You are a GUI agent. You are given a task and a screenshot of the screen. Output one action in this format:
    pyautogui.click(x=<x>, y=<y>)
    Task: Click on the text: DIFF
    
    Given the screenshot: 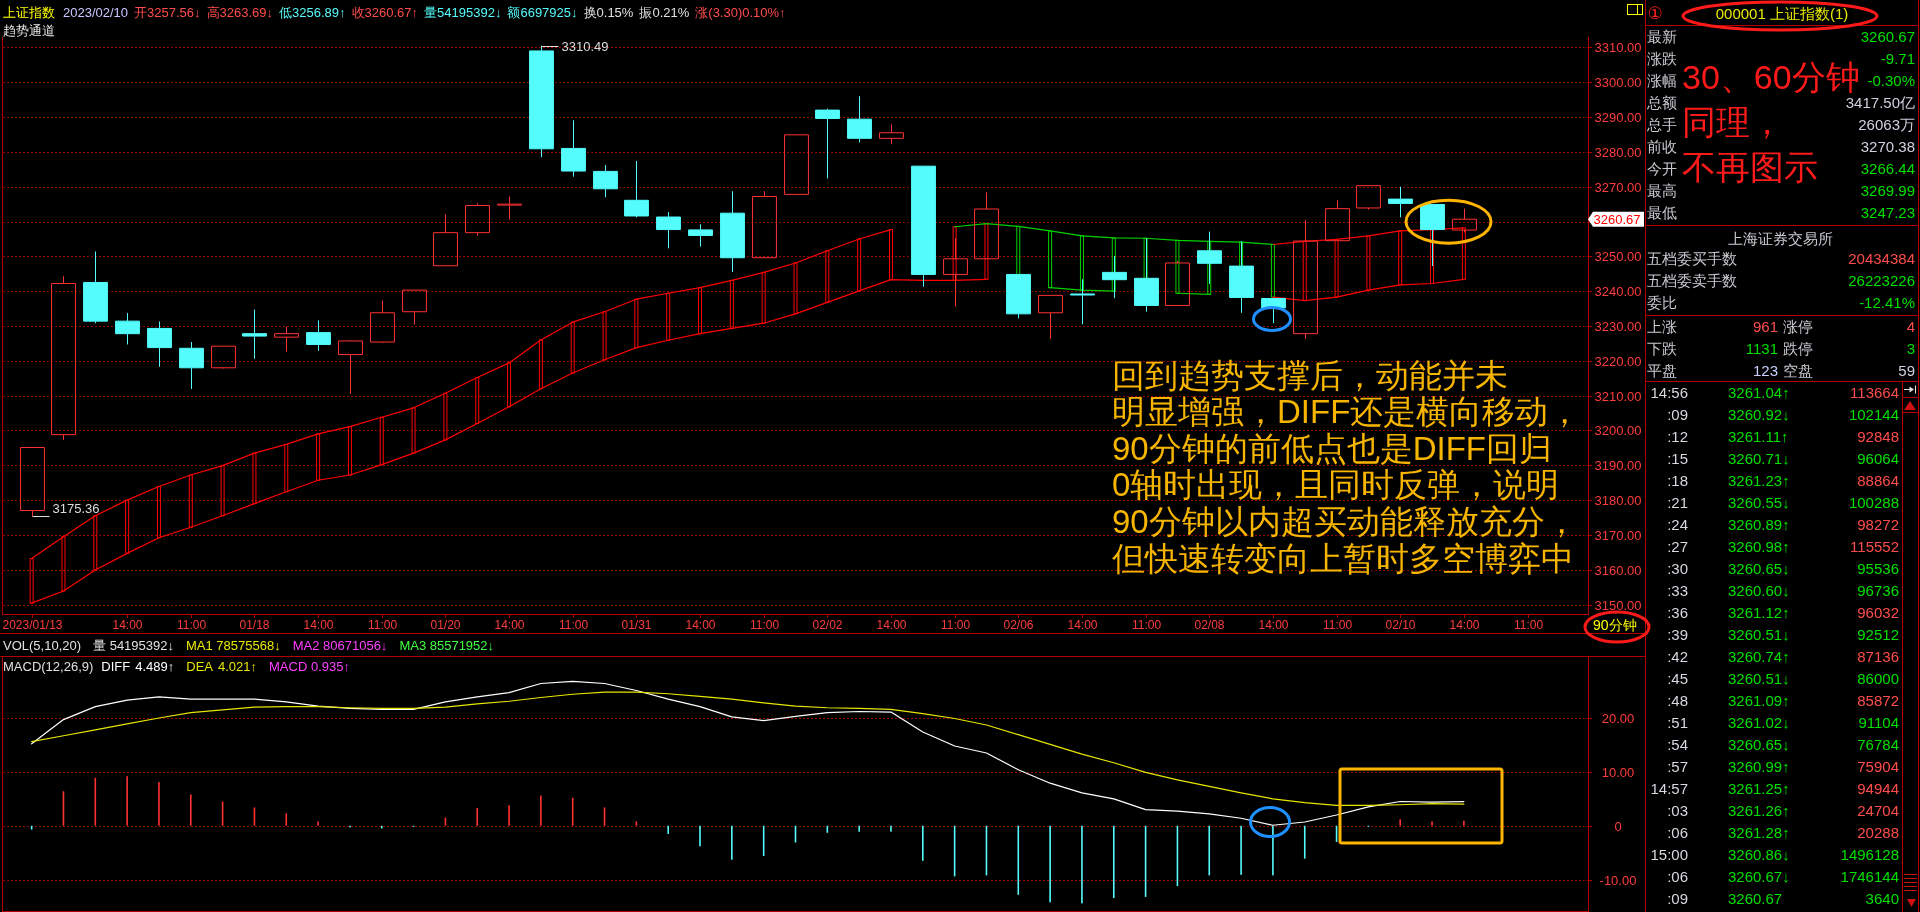 What is the action you would take?
    pyautogui.click(x=116, y=666)
    